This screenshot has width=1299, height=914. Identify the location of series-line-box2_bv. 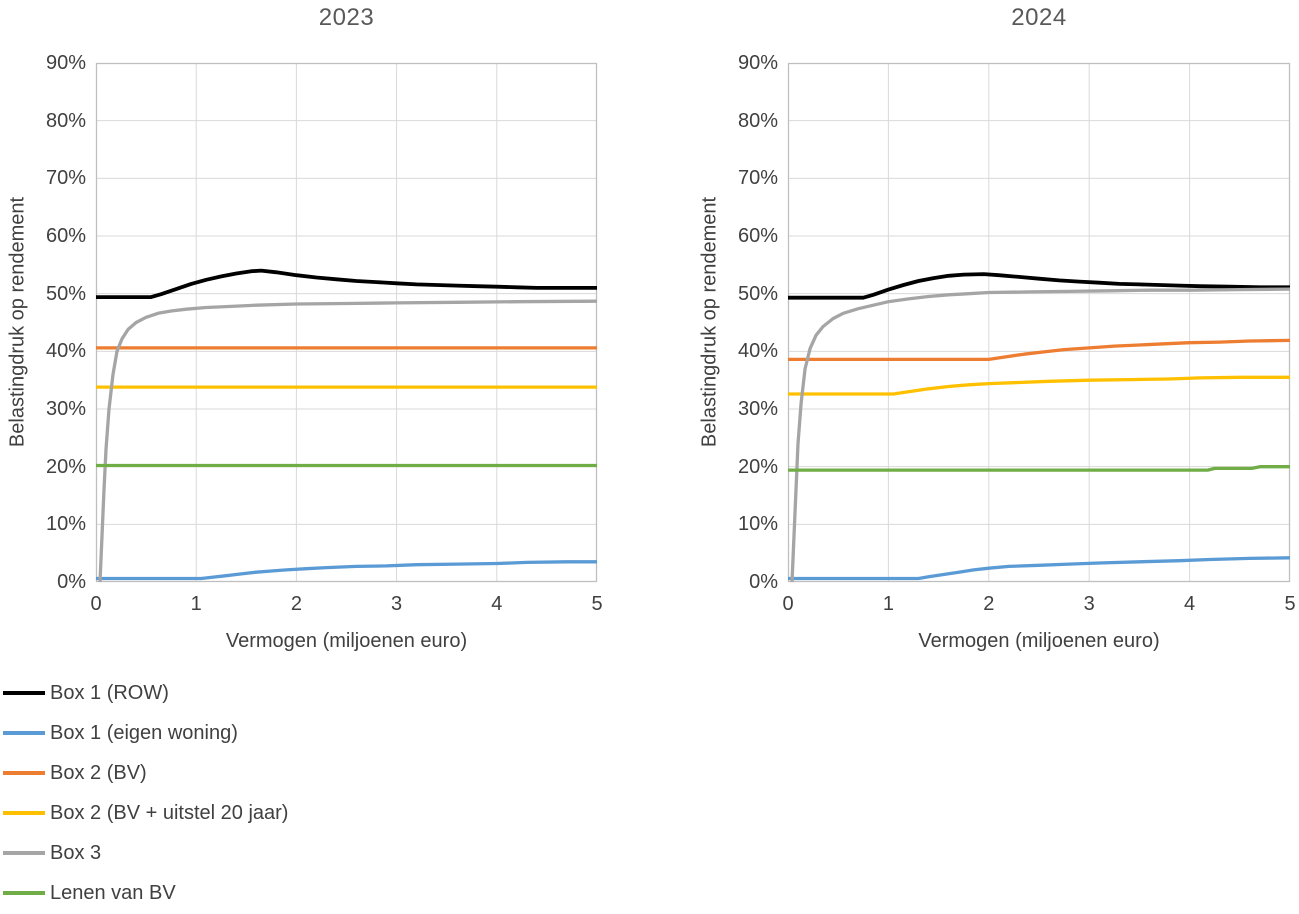
(1039, 350).